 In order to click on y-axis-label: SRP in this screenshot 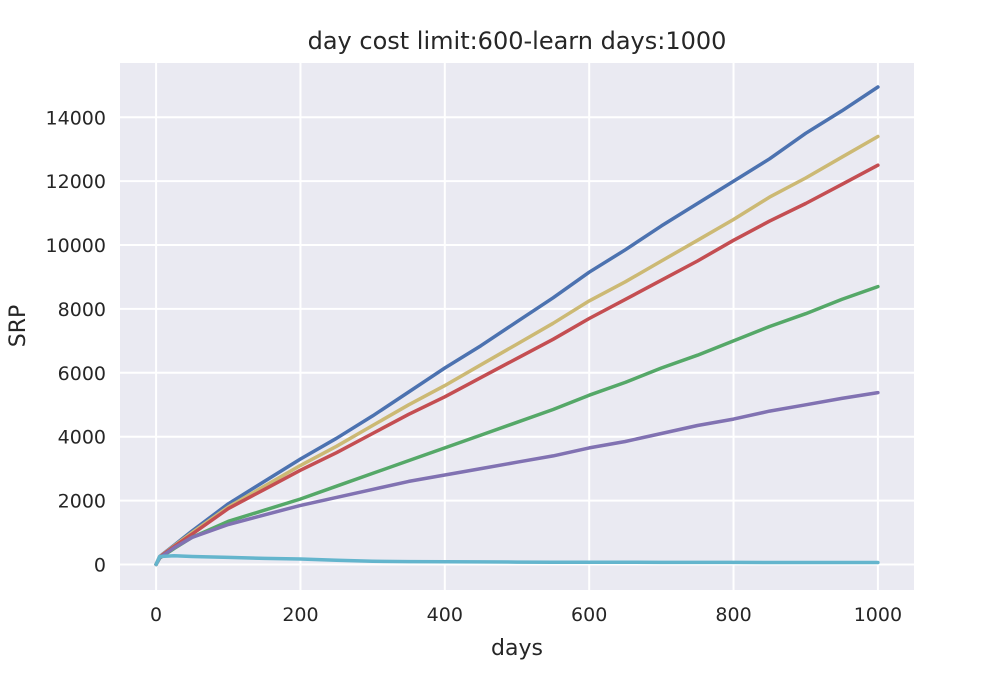, I will do `click(18, 326)`.